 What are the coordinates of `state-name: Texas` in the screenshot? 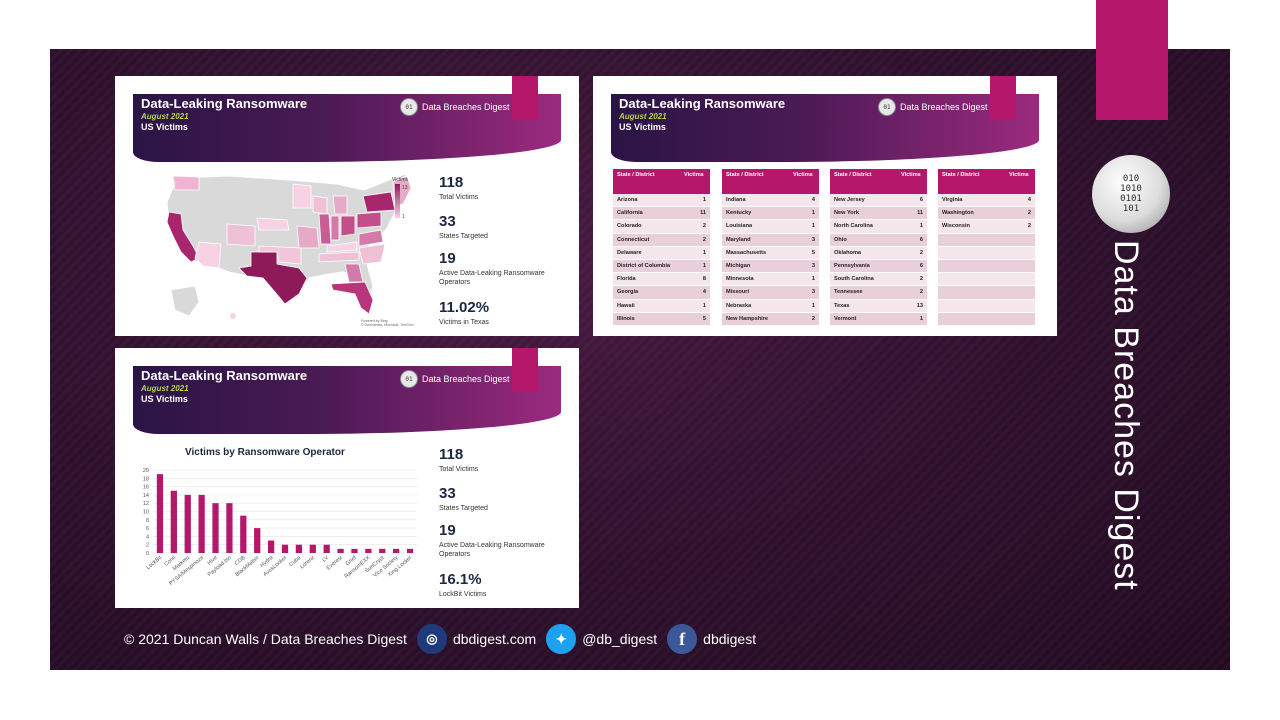 It's located at (863, 306).